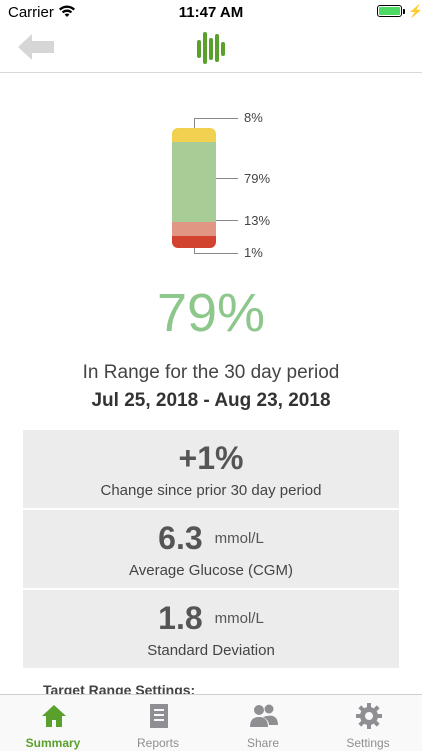 This screenshot has width=422, height=751. I want to click on stat-card-average-glucose: 6.3 mmol/L Average Glucose (CGM), so click(211, 549).